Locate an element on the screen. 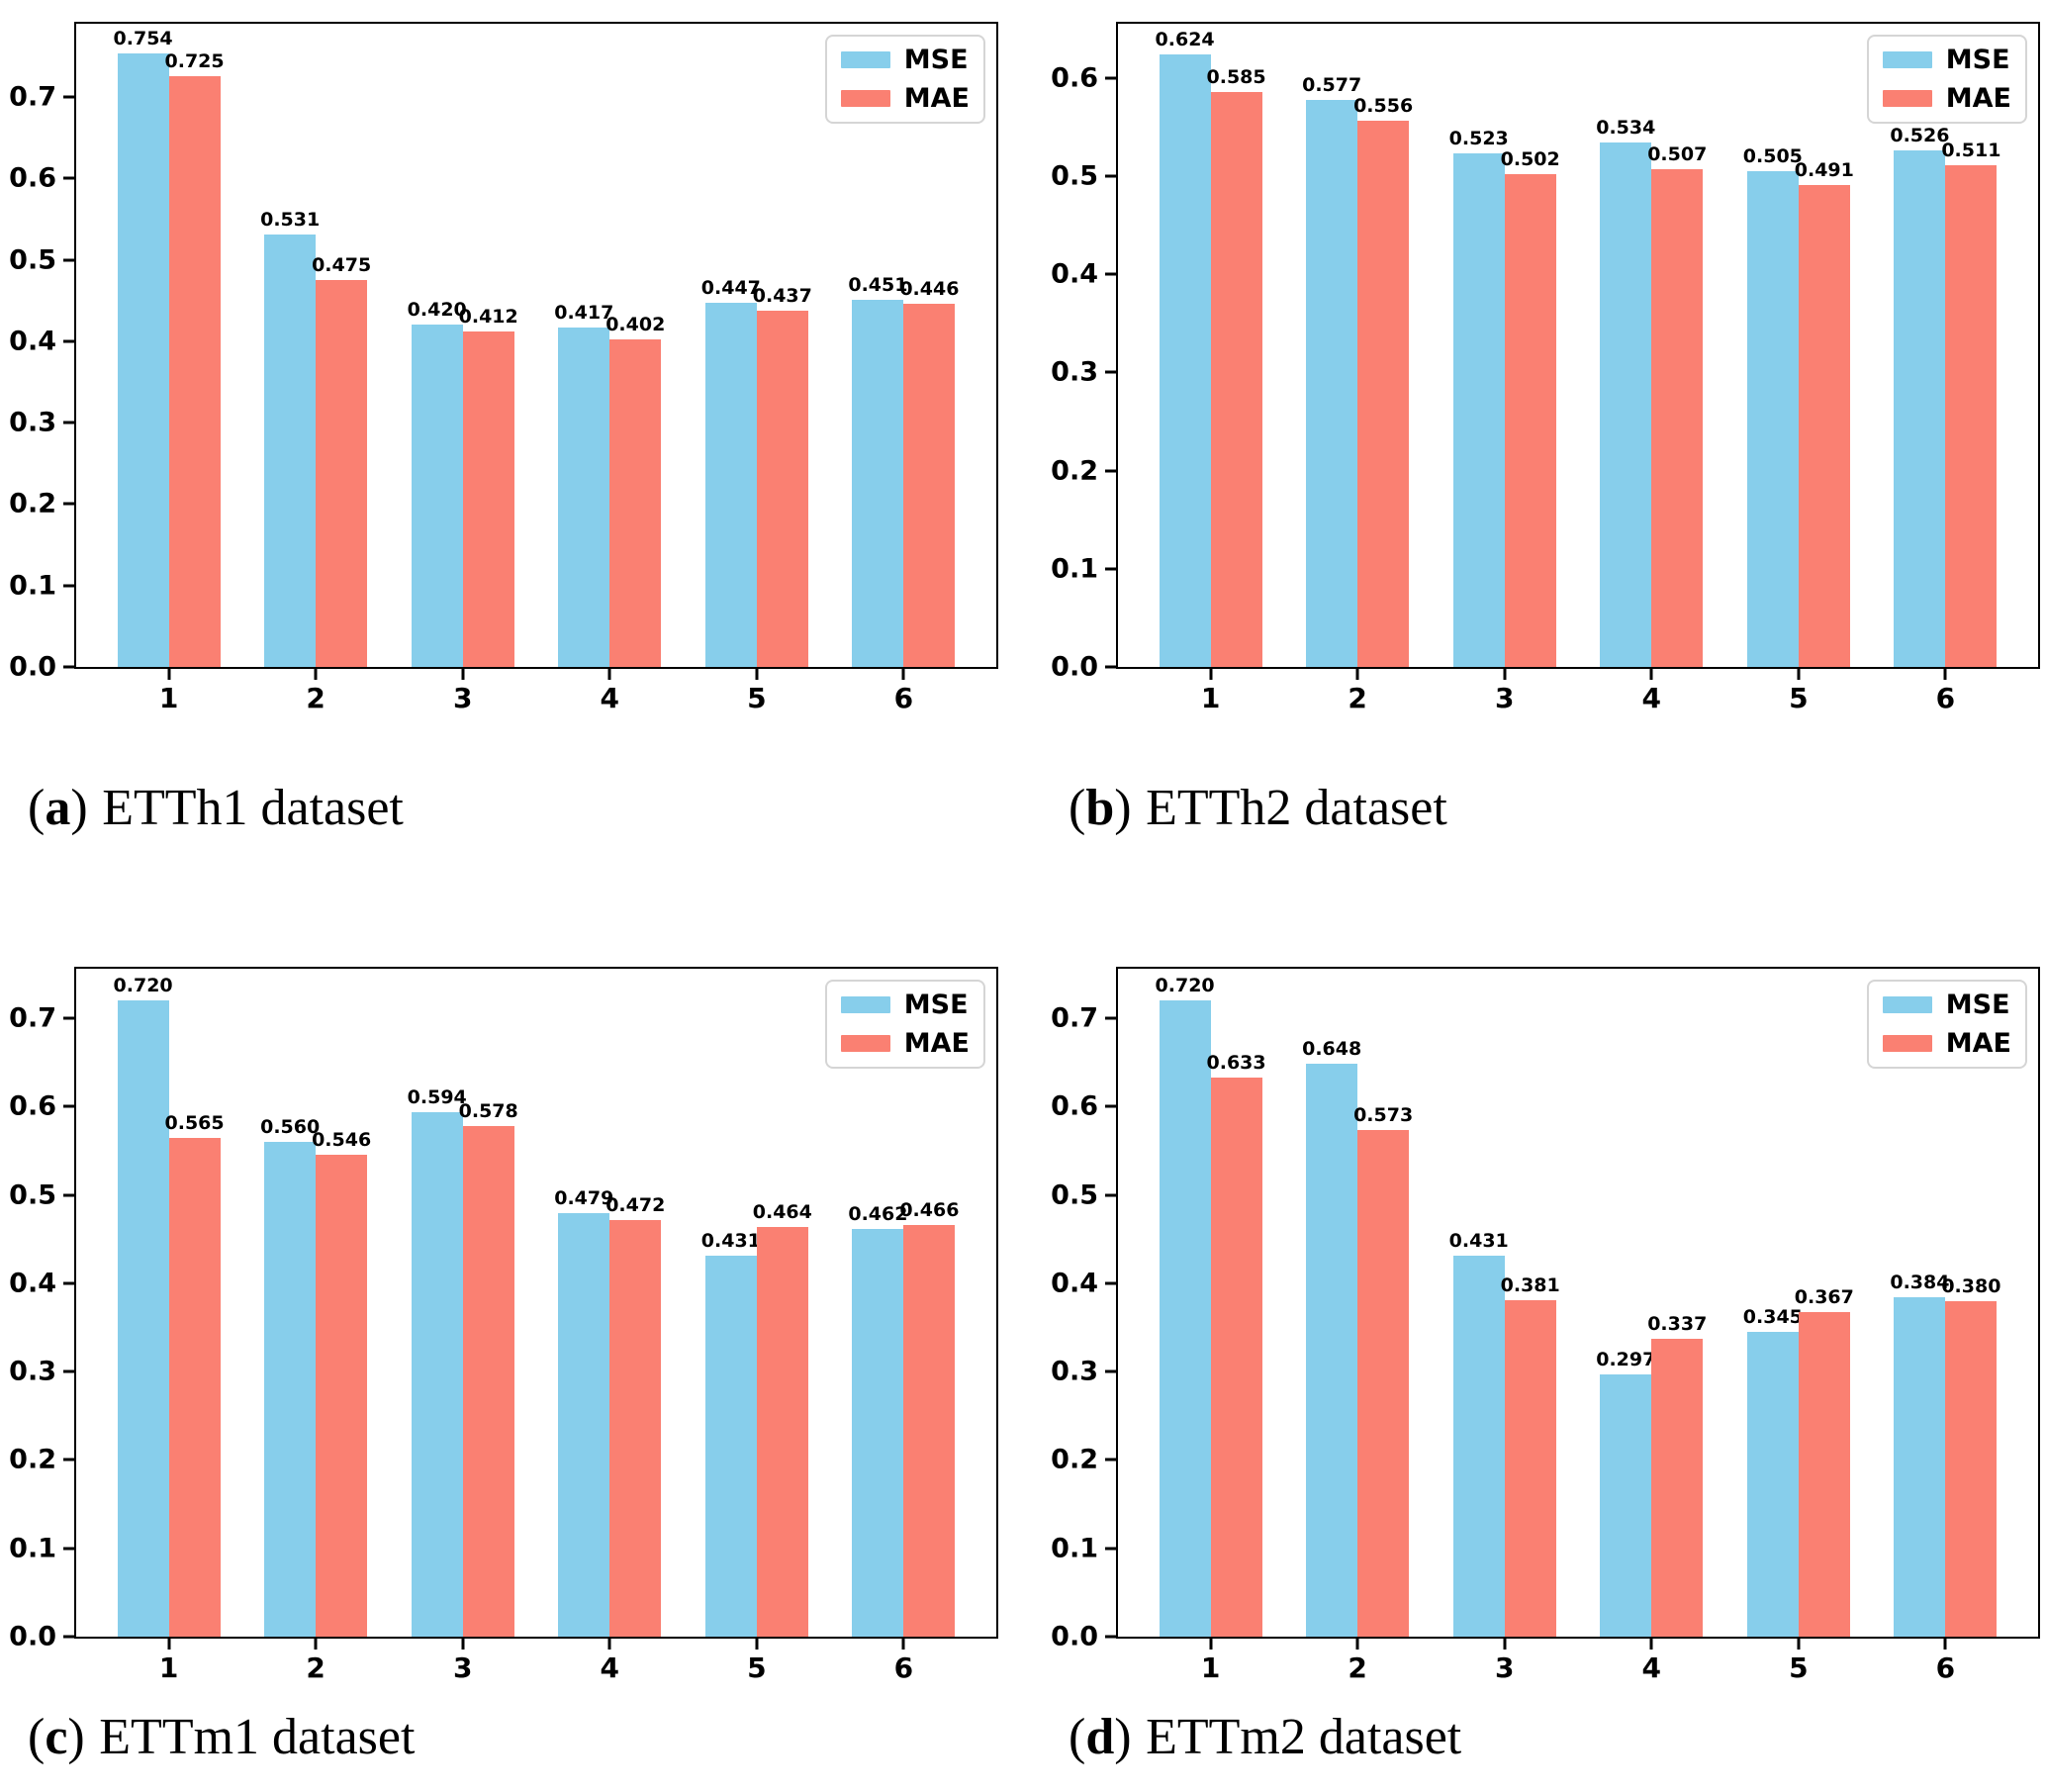  bar-value-label: 0.578 is located at coordinates (488, 1111).